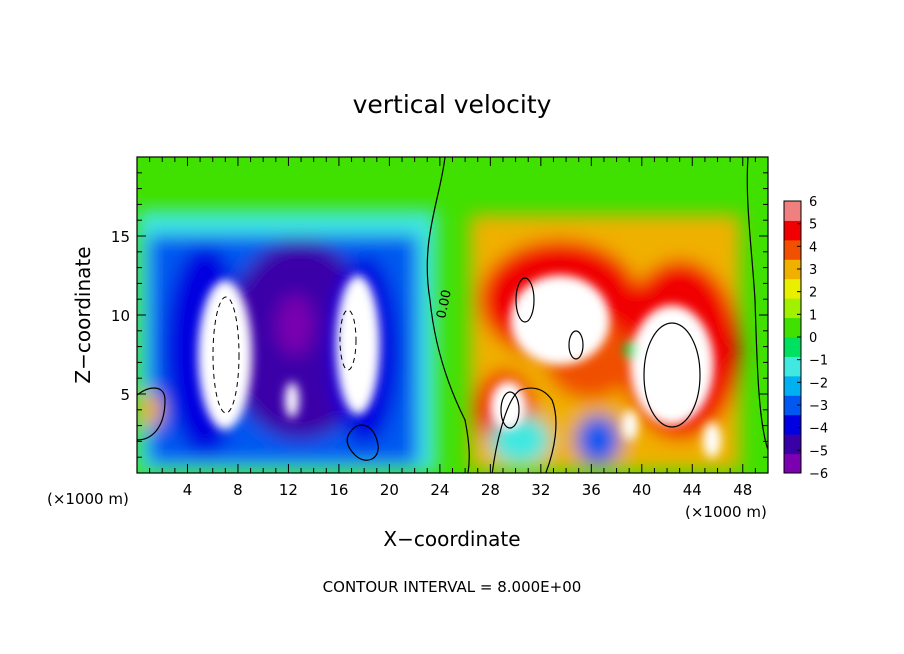  Describe the element at coordinates (641, 490) in the screenshot. I see `x-tick-label: 40` at that location.